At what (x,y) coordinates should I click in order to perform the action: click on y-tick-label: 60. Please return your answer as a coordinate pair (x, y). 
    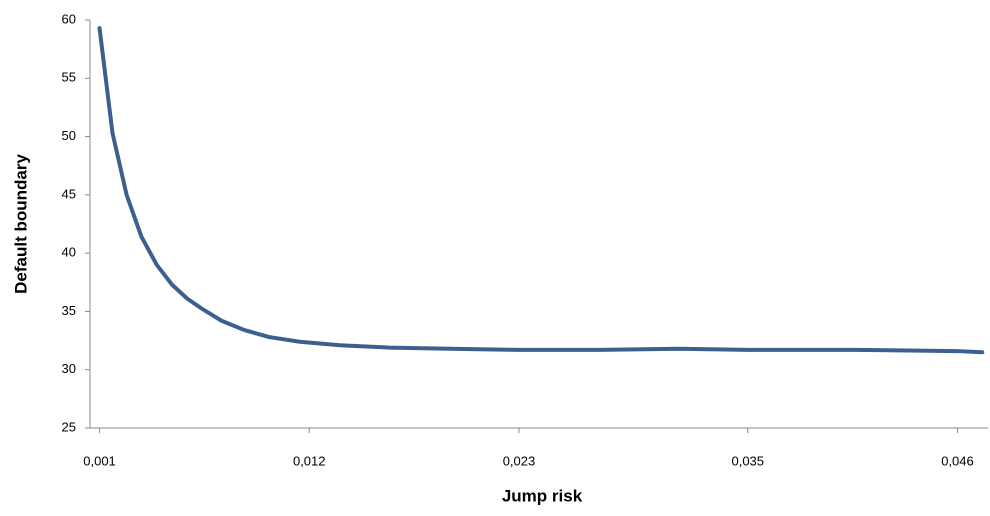
    Looking at the image, I should click on (69, 18).